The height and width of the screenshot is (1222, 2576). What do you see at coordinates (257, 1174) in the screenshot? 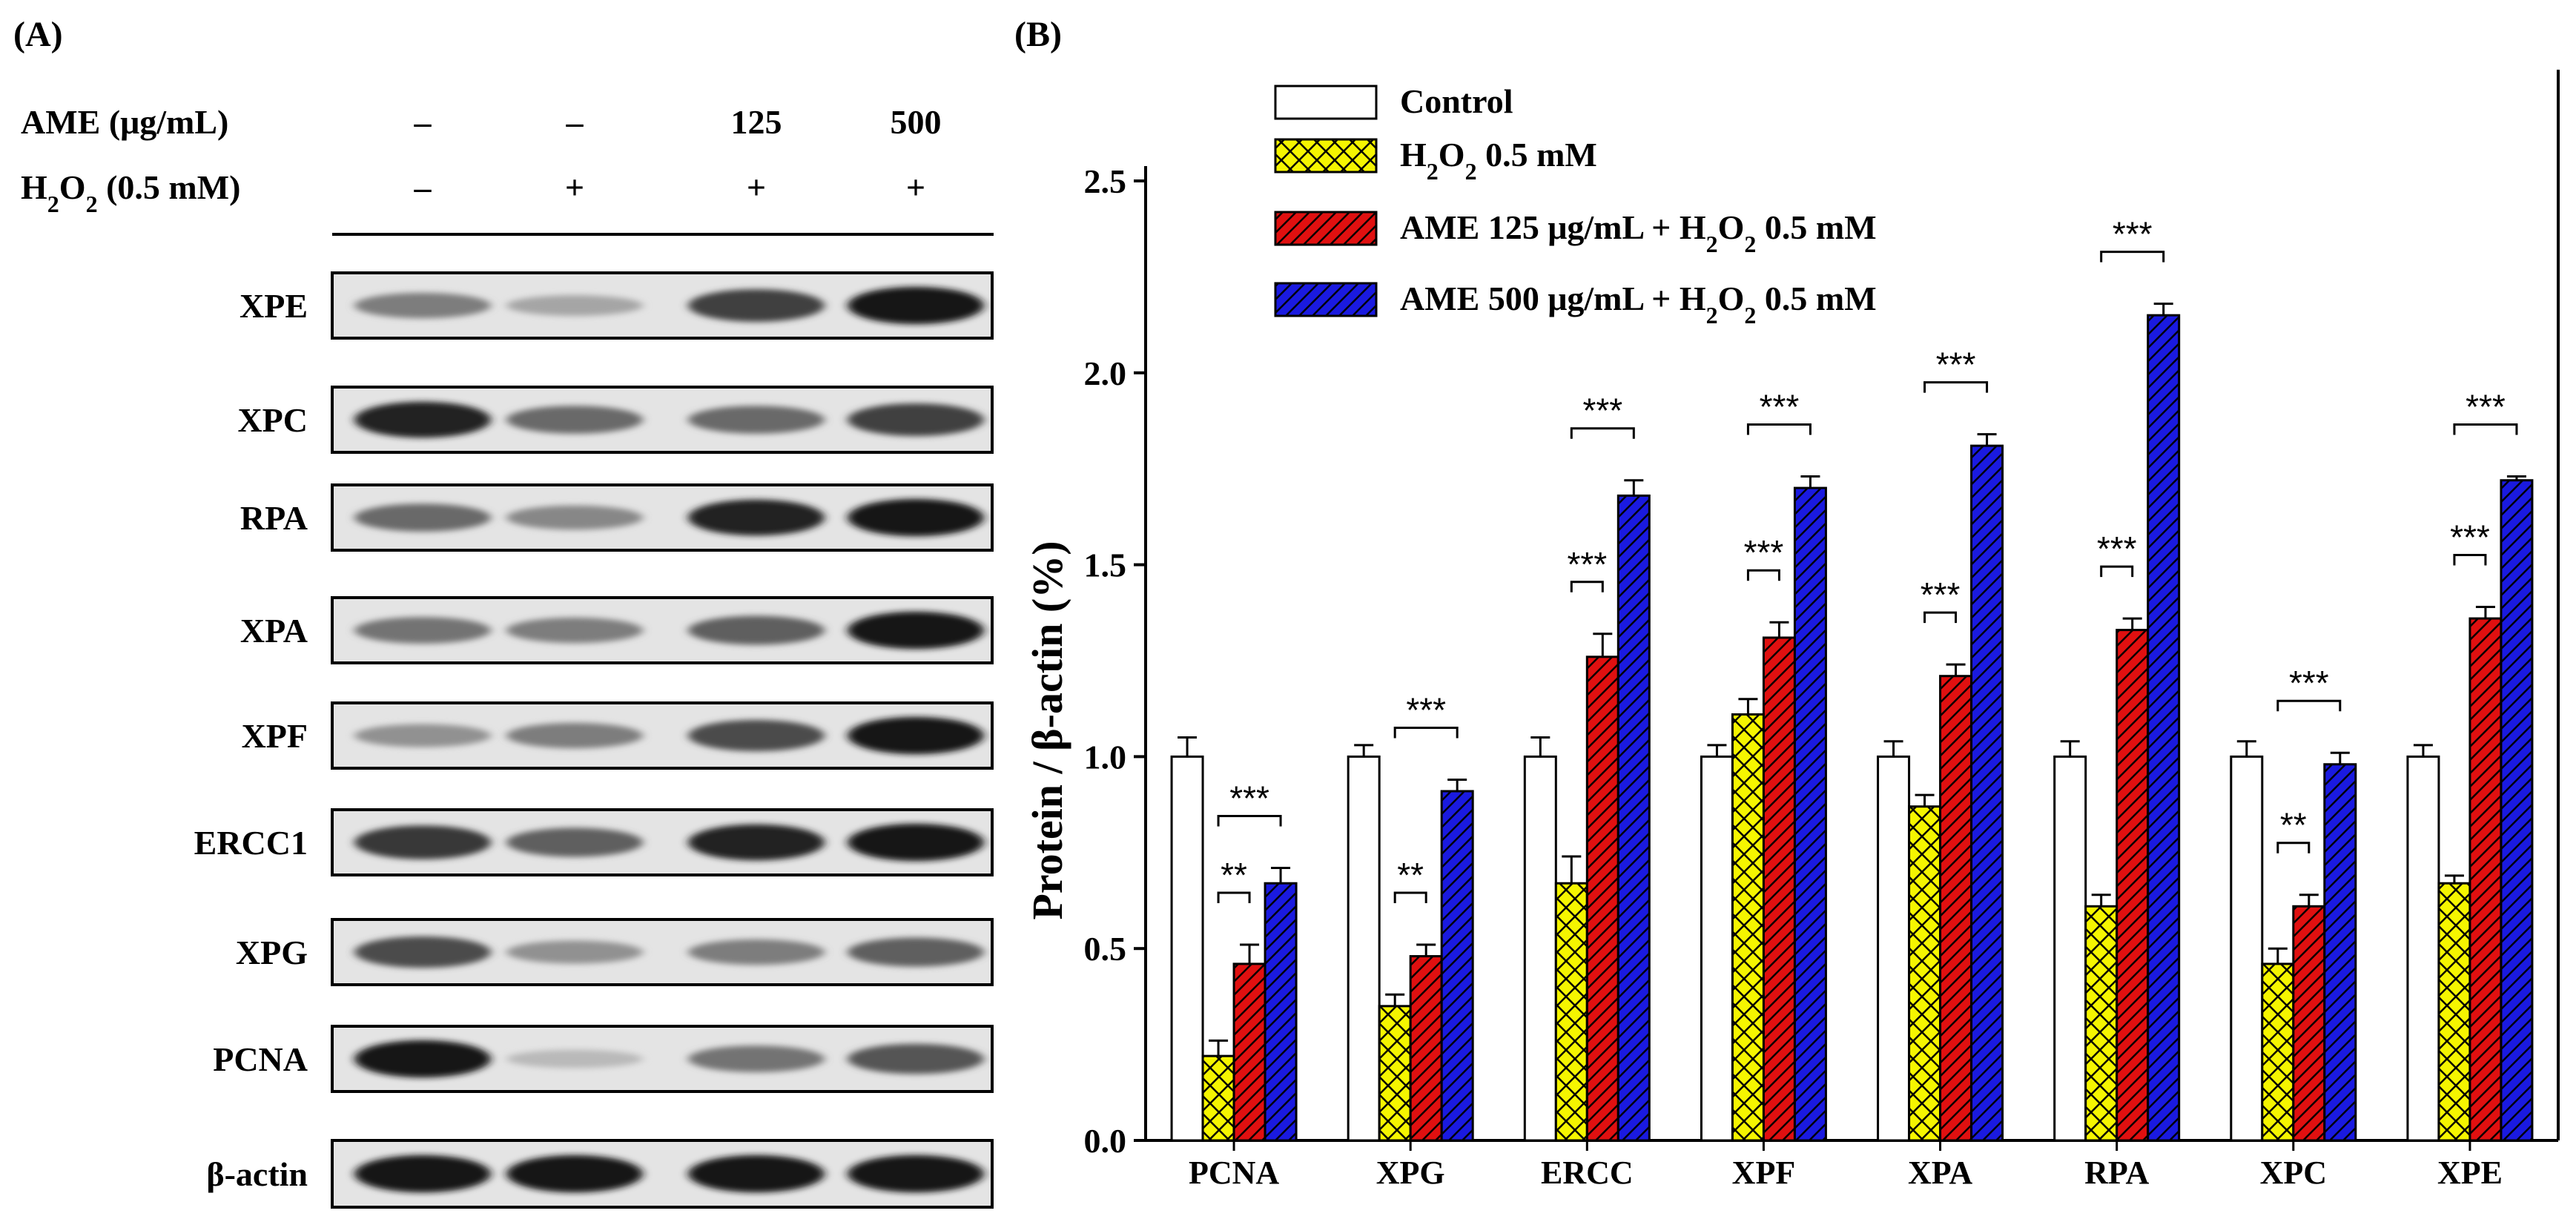
I see `blot-label: β-actin` at bounding box center [257, 1174].